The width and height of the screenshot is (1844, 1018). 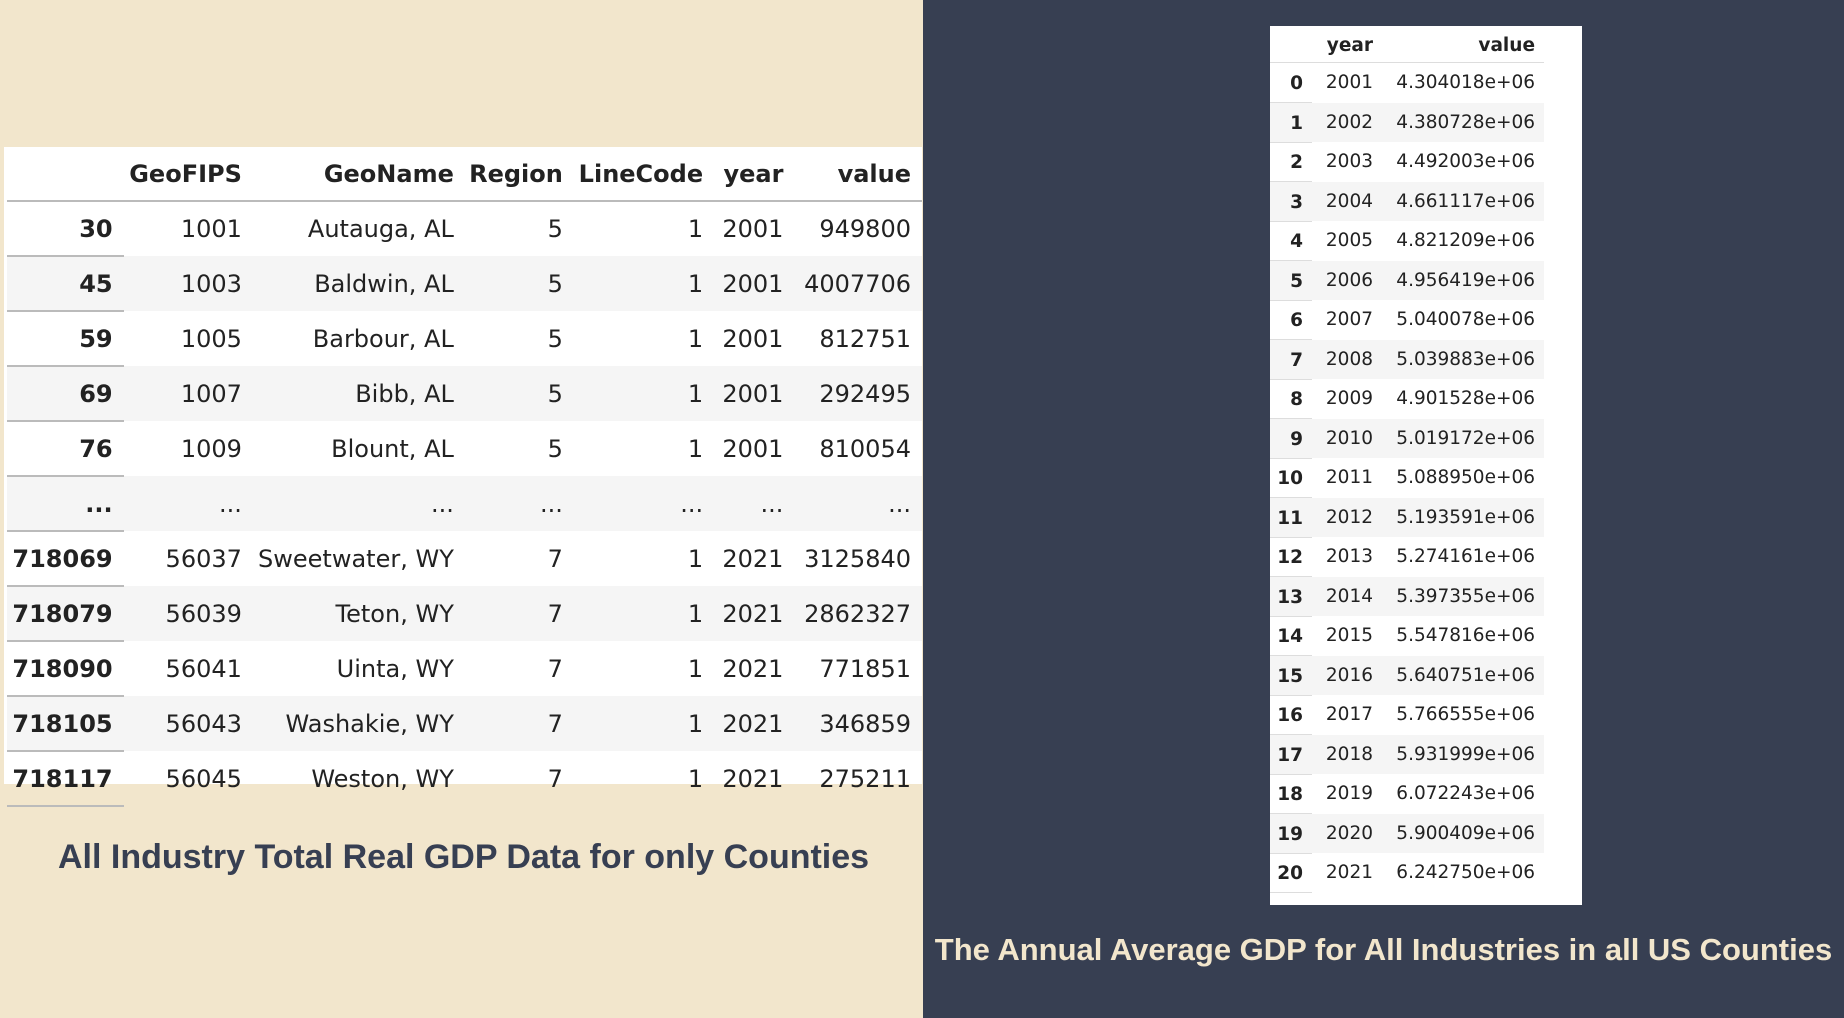 What do you see at coordinates (211, 229) in the screenshot?
I see `cell: 1001` at bounding box center [211, 229].